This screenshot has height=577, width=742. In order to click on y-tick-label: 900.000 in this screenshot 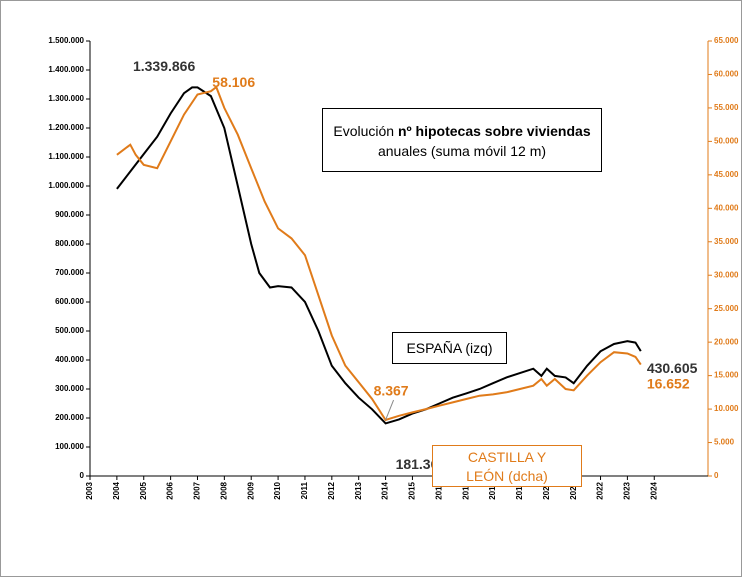, I will do `click(69, 214)`.